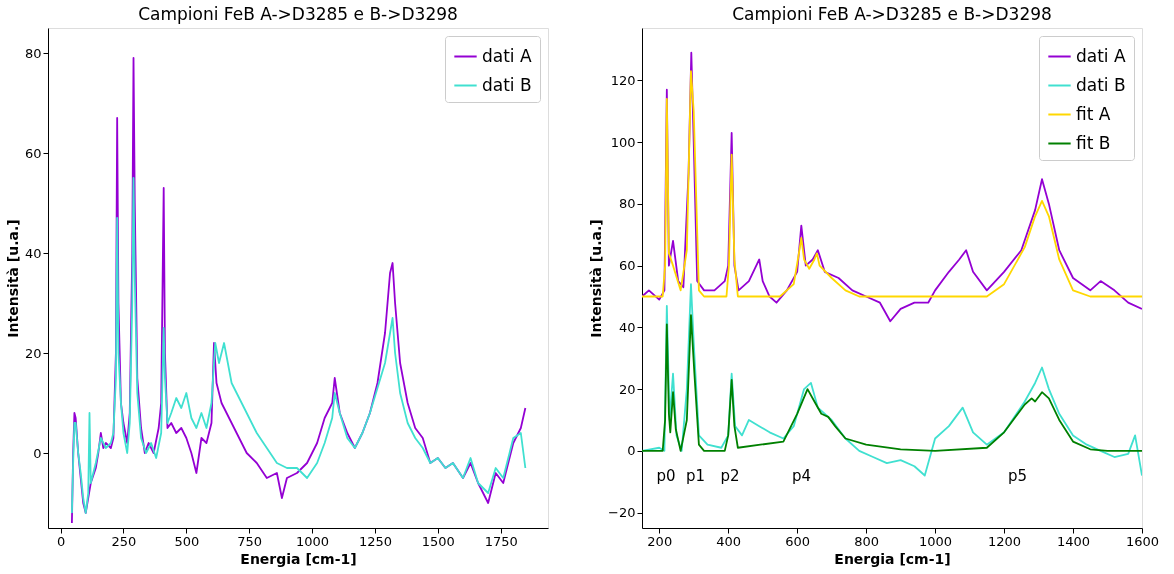 This screenshot has height=574, width=1174. Describe the element at coordinates (1017, 475) in the screenshot. I see `annotation: p5` at that location.